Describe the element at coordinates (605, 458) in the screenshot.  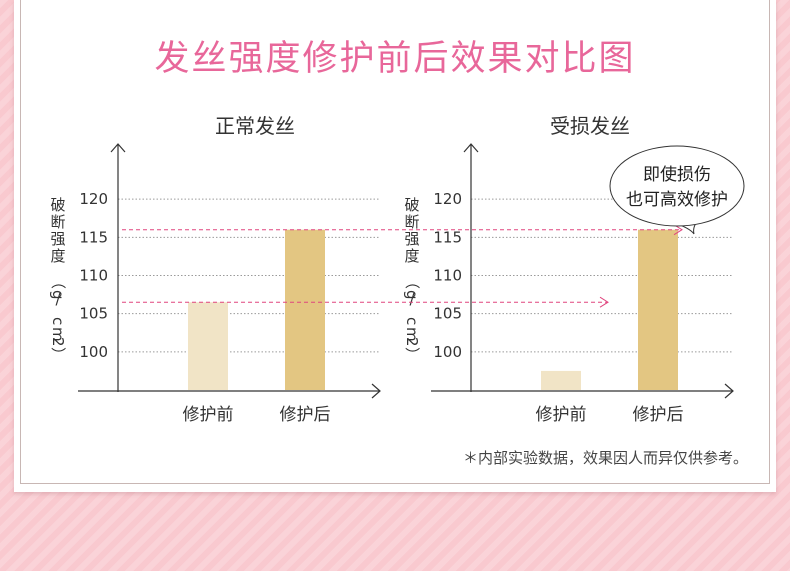
I see `footnote: ＊内部实验数据，效果因人而异仅供参考。` at that location.